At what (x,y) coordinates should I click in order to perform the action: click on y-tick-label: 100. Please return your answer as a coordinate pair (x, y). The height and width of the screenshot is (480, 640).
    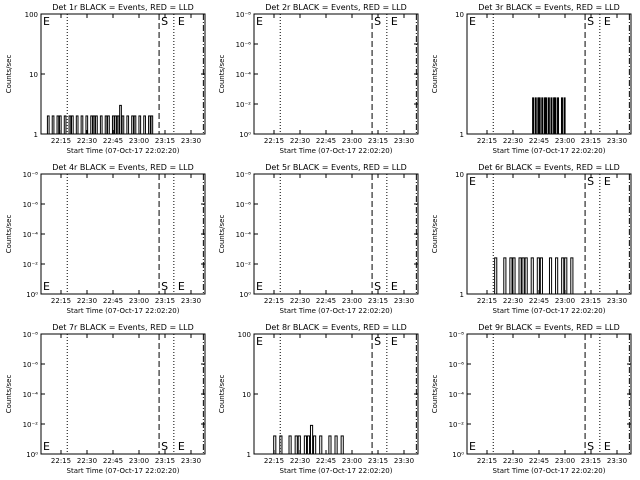
    Looking at the image, I should click on (244, 335).